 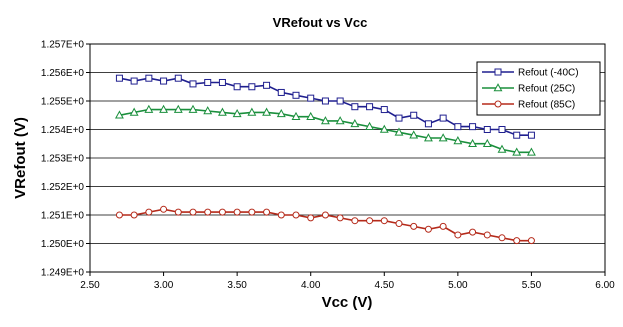 I want to click on series-circle, so click(x=325, y=225).